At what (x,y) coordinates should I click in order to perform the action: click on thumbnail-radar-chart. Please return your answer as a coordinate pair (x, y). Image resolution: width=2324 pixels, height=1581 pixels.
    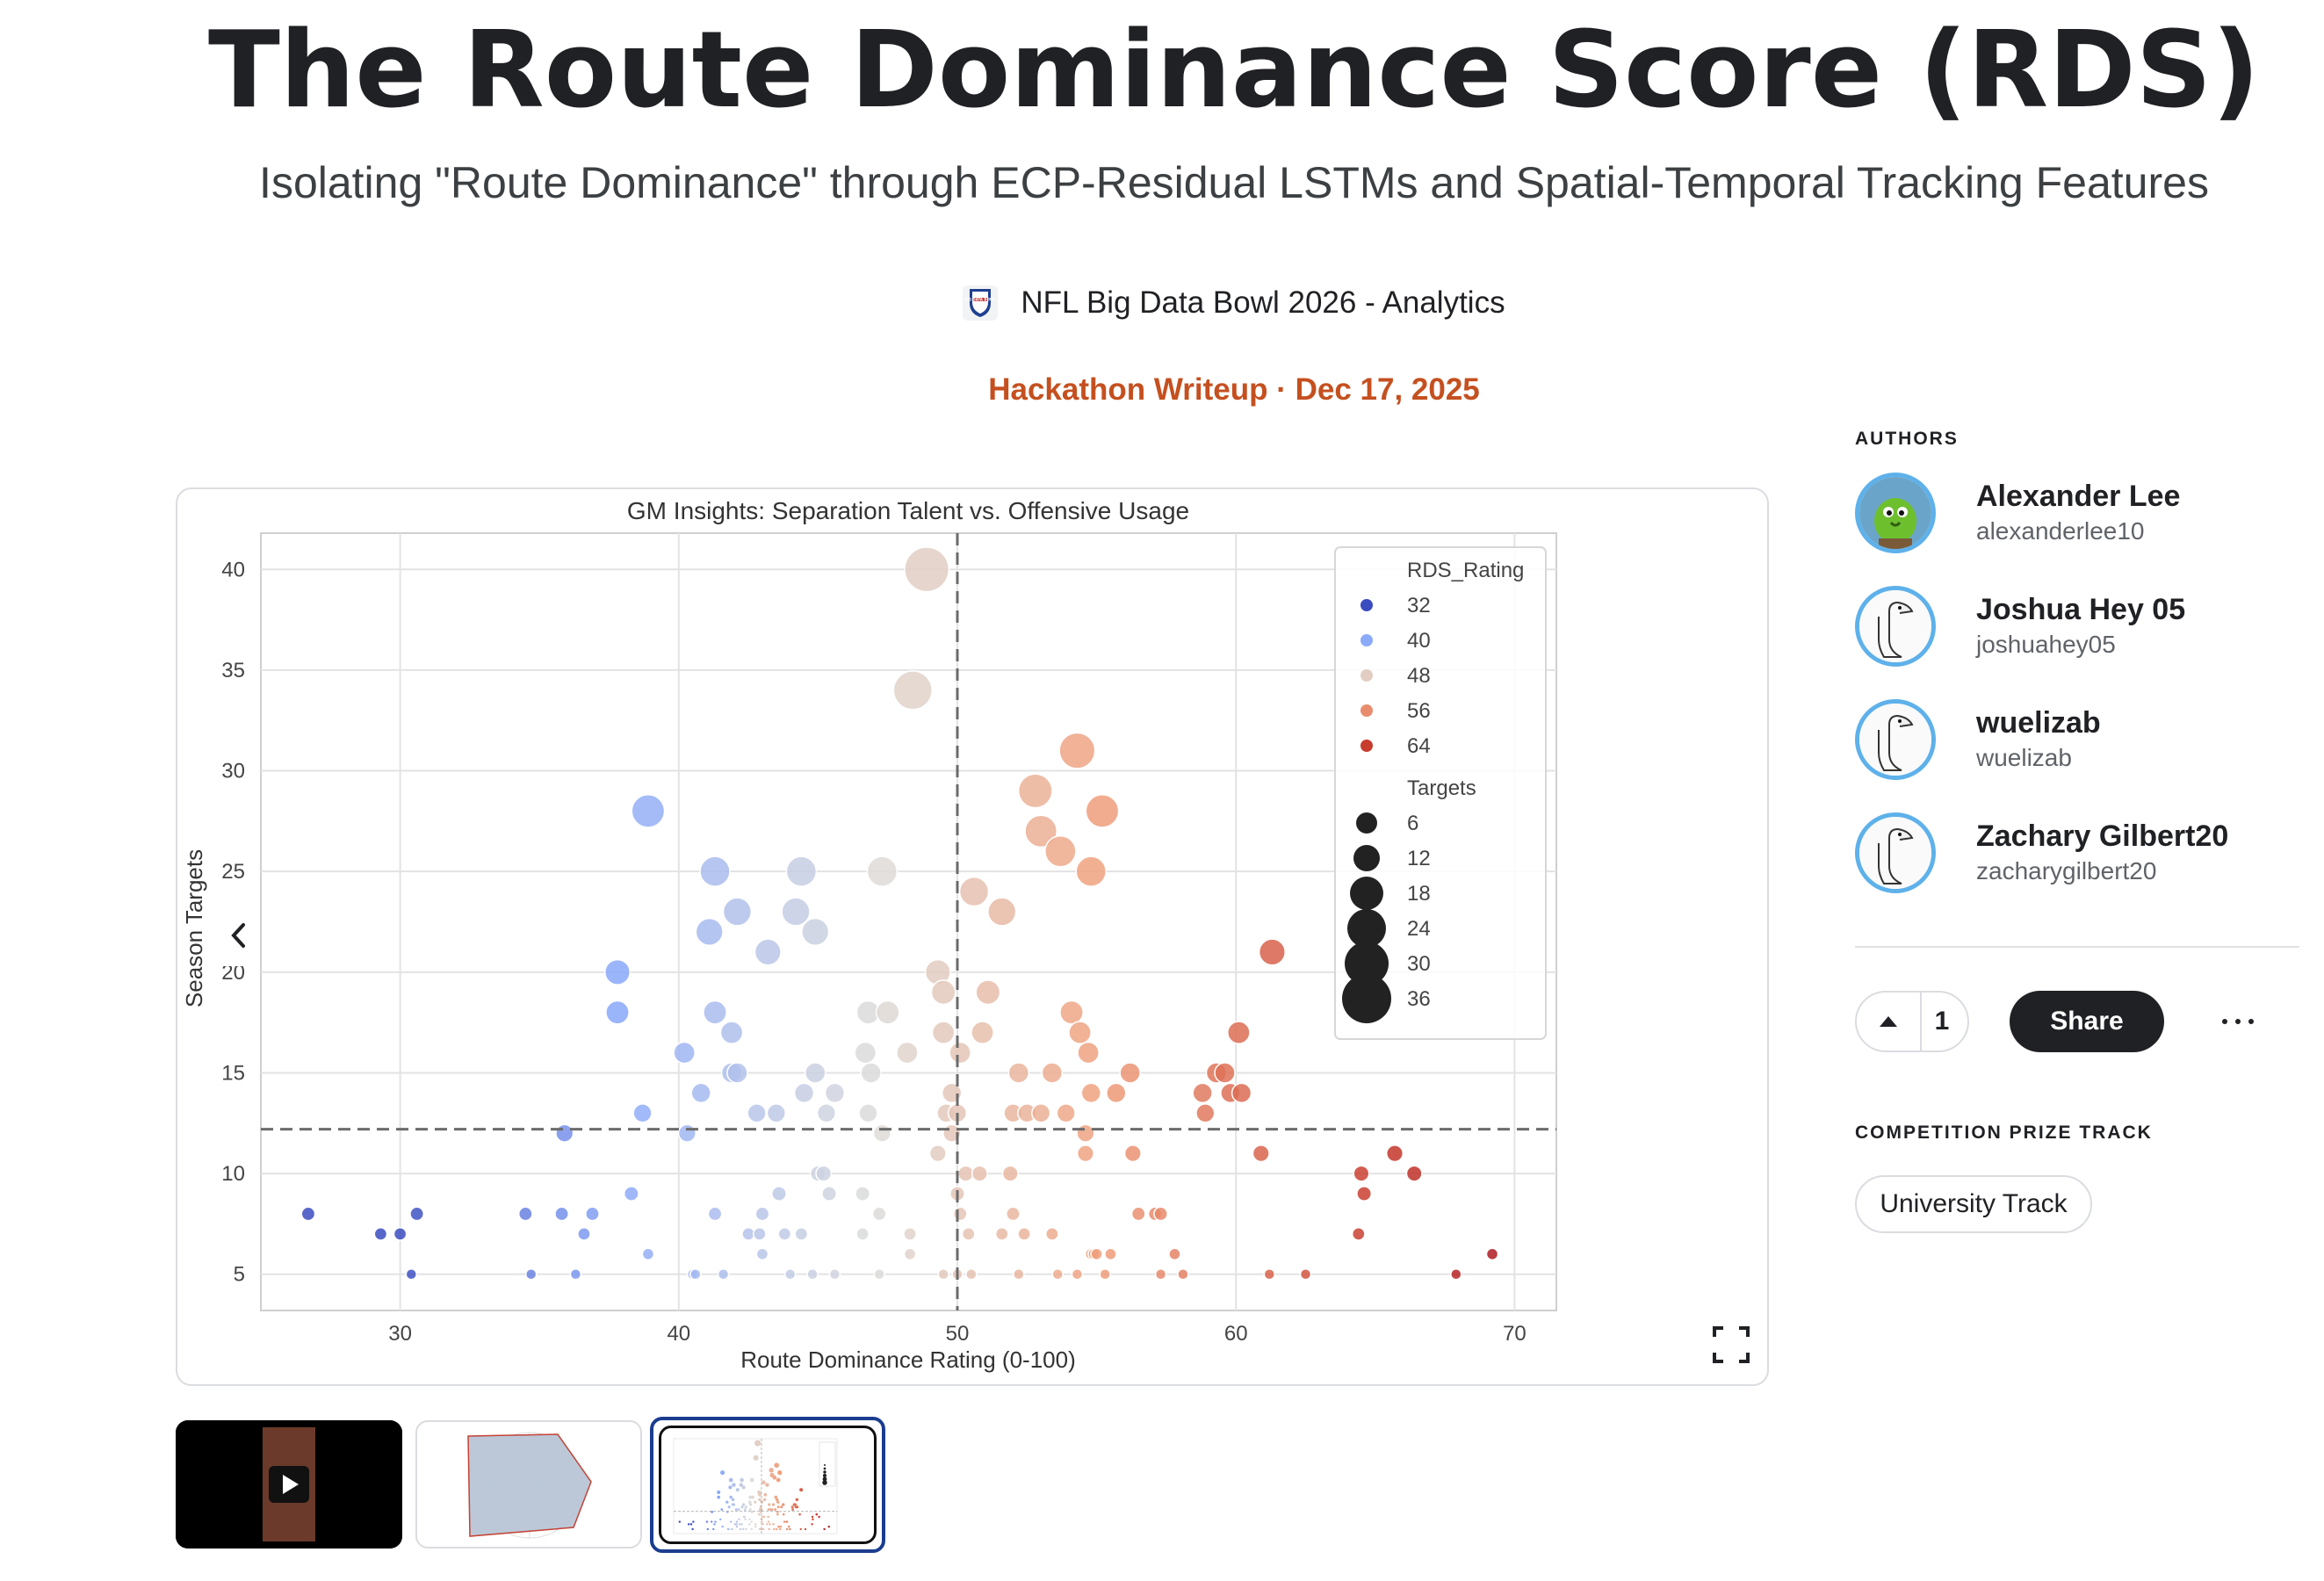
    Looking at the image, I should click on (528, 1484).